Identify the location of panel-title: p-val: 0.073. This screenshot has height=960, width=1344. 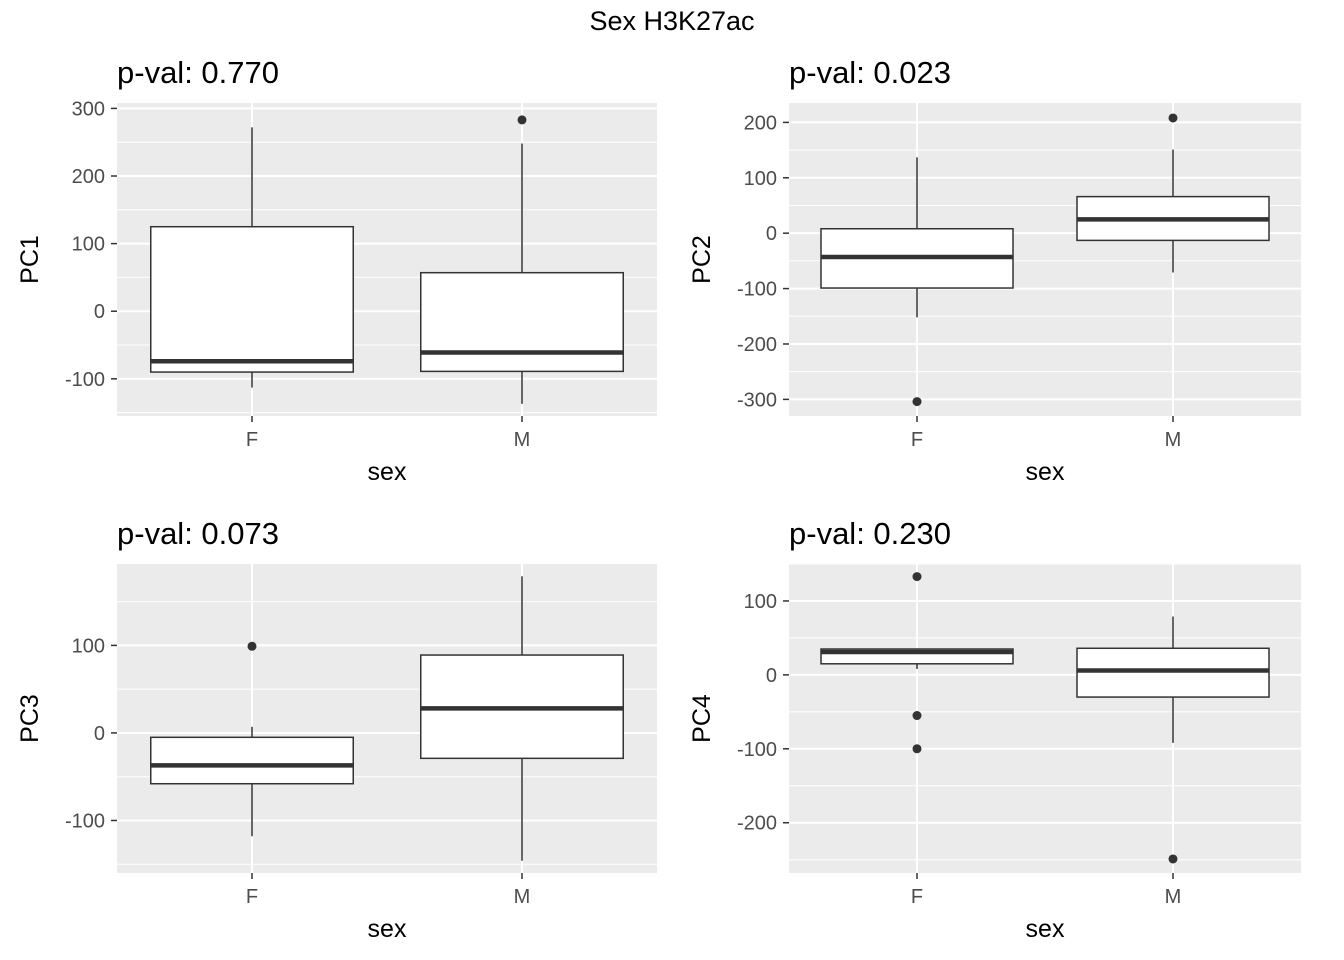
(198, 533).